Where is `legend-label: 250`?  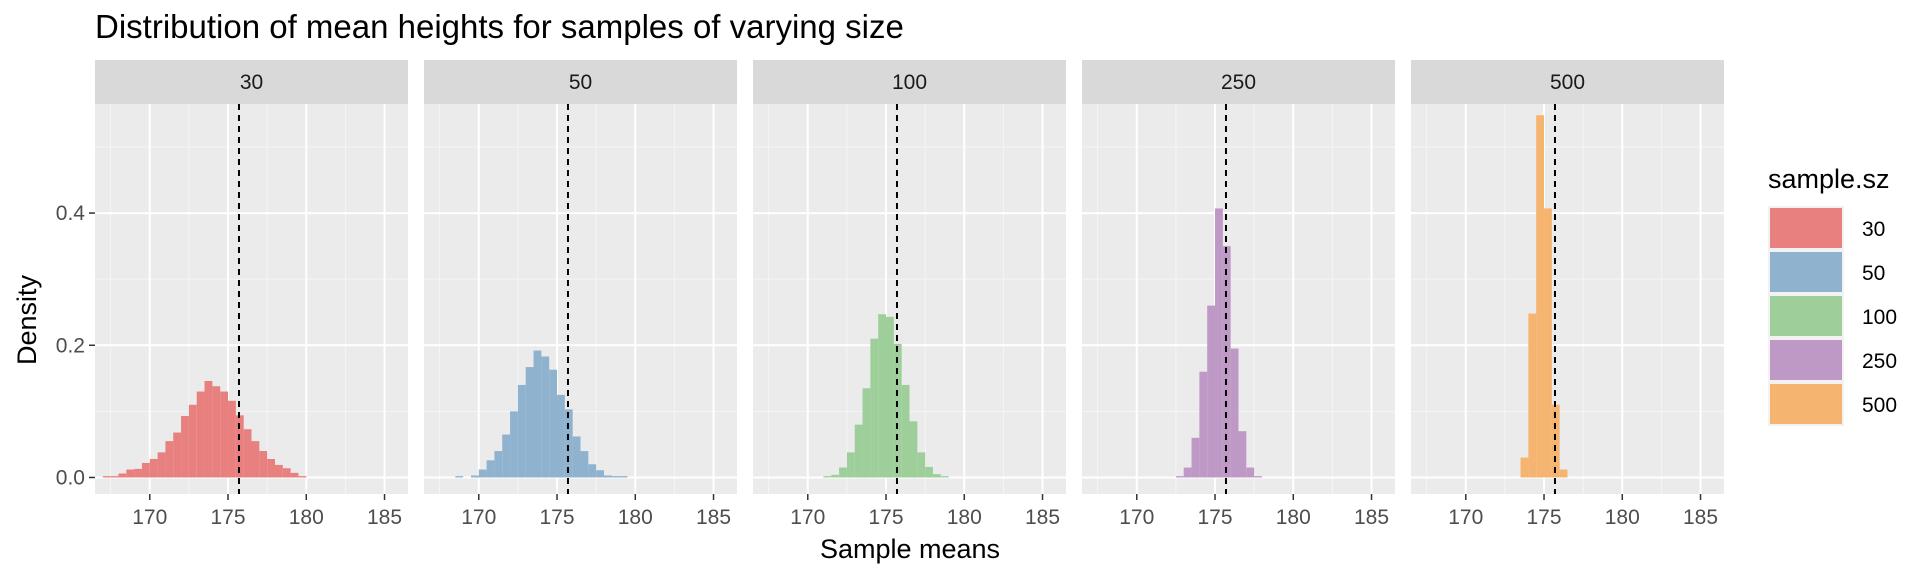
legend-label: 250 is located at coordinates (1879, 361).